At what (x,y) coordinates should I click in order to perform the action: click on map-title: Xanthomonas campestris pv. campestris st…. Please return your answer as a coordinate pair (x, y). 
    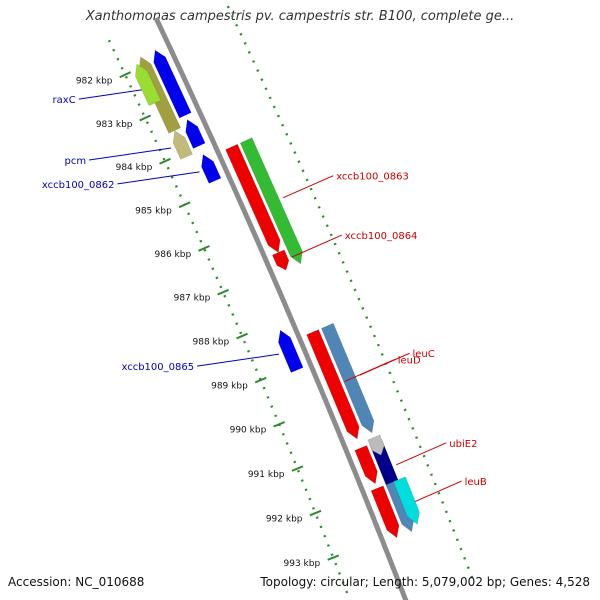
    Looking at the image, I should click on (300, 16).